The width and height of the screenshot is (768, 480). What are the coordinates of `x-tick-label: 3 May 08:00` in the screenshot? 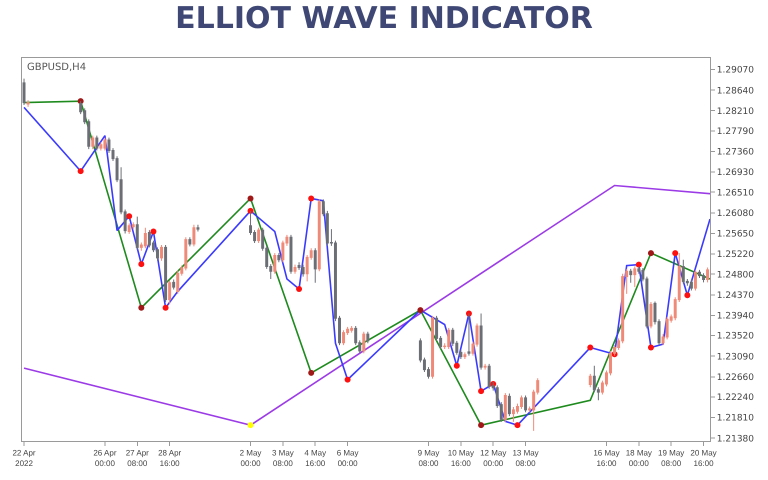 It's located at (283, 458).